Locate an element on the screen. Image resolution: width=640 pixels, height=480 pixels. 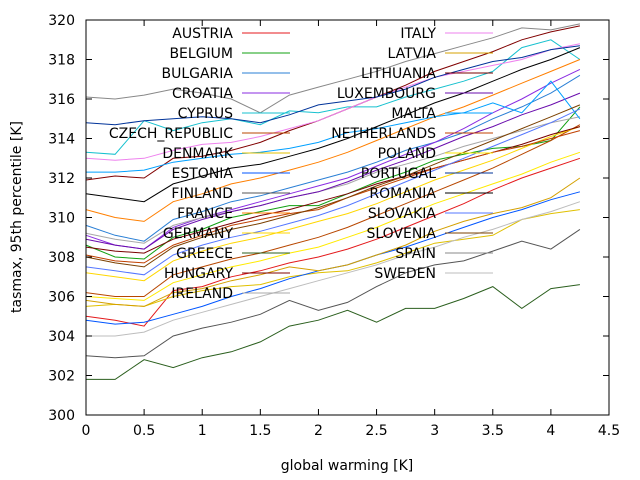
x-axis-label: global warming [K] is located at coordinates (347, 466).